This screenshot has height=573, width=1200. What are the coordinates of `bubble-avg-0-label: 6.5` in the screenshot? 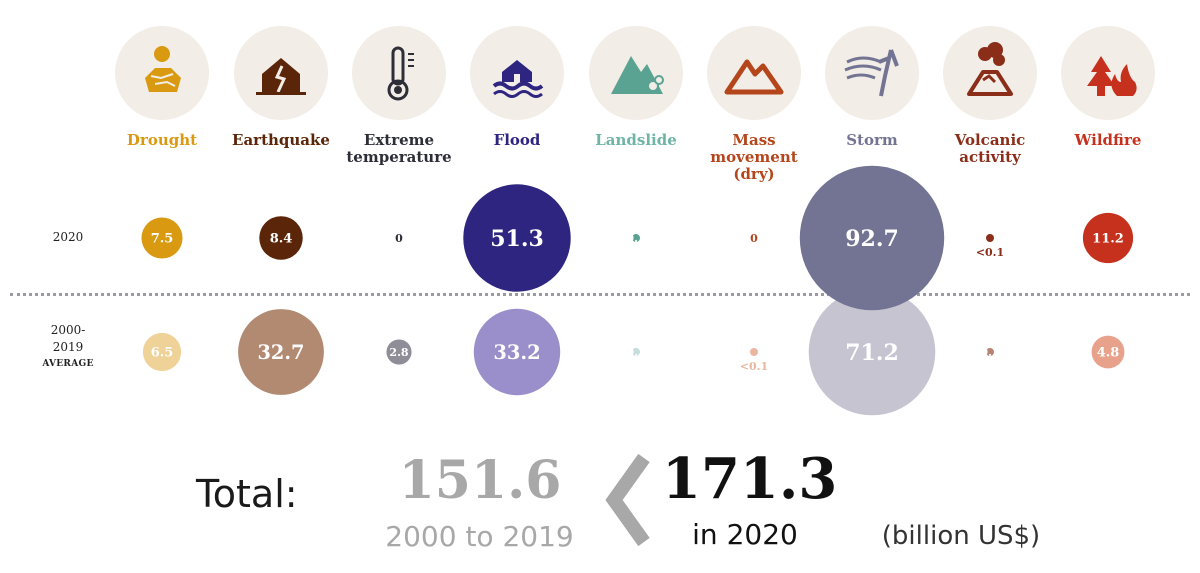 It's located at (162, 353).